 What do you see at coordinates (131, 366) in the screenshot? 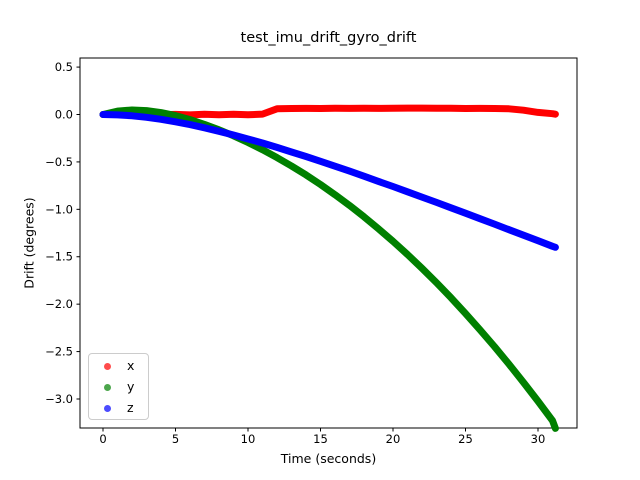
I see `legend-label: x` at bounding box center [131, 366].